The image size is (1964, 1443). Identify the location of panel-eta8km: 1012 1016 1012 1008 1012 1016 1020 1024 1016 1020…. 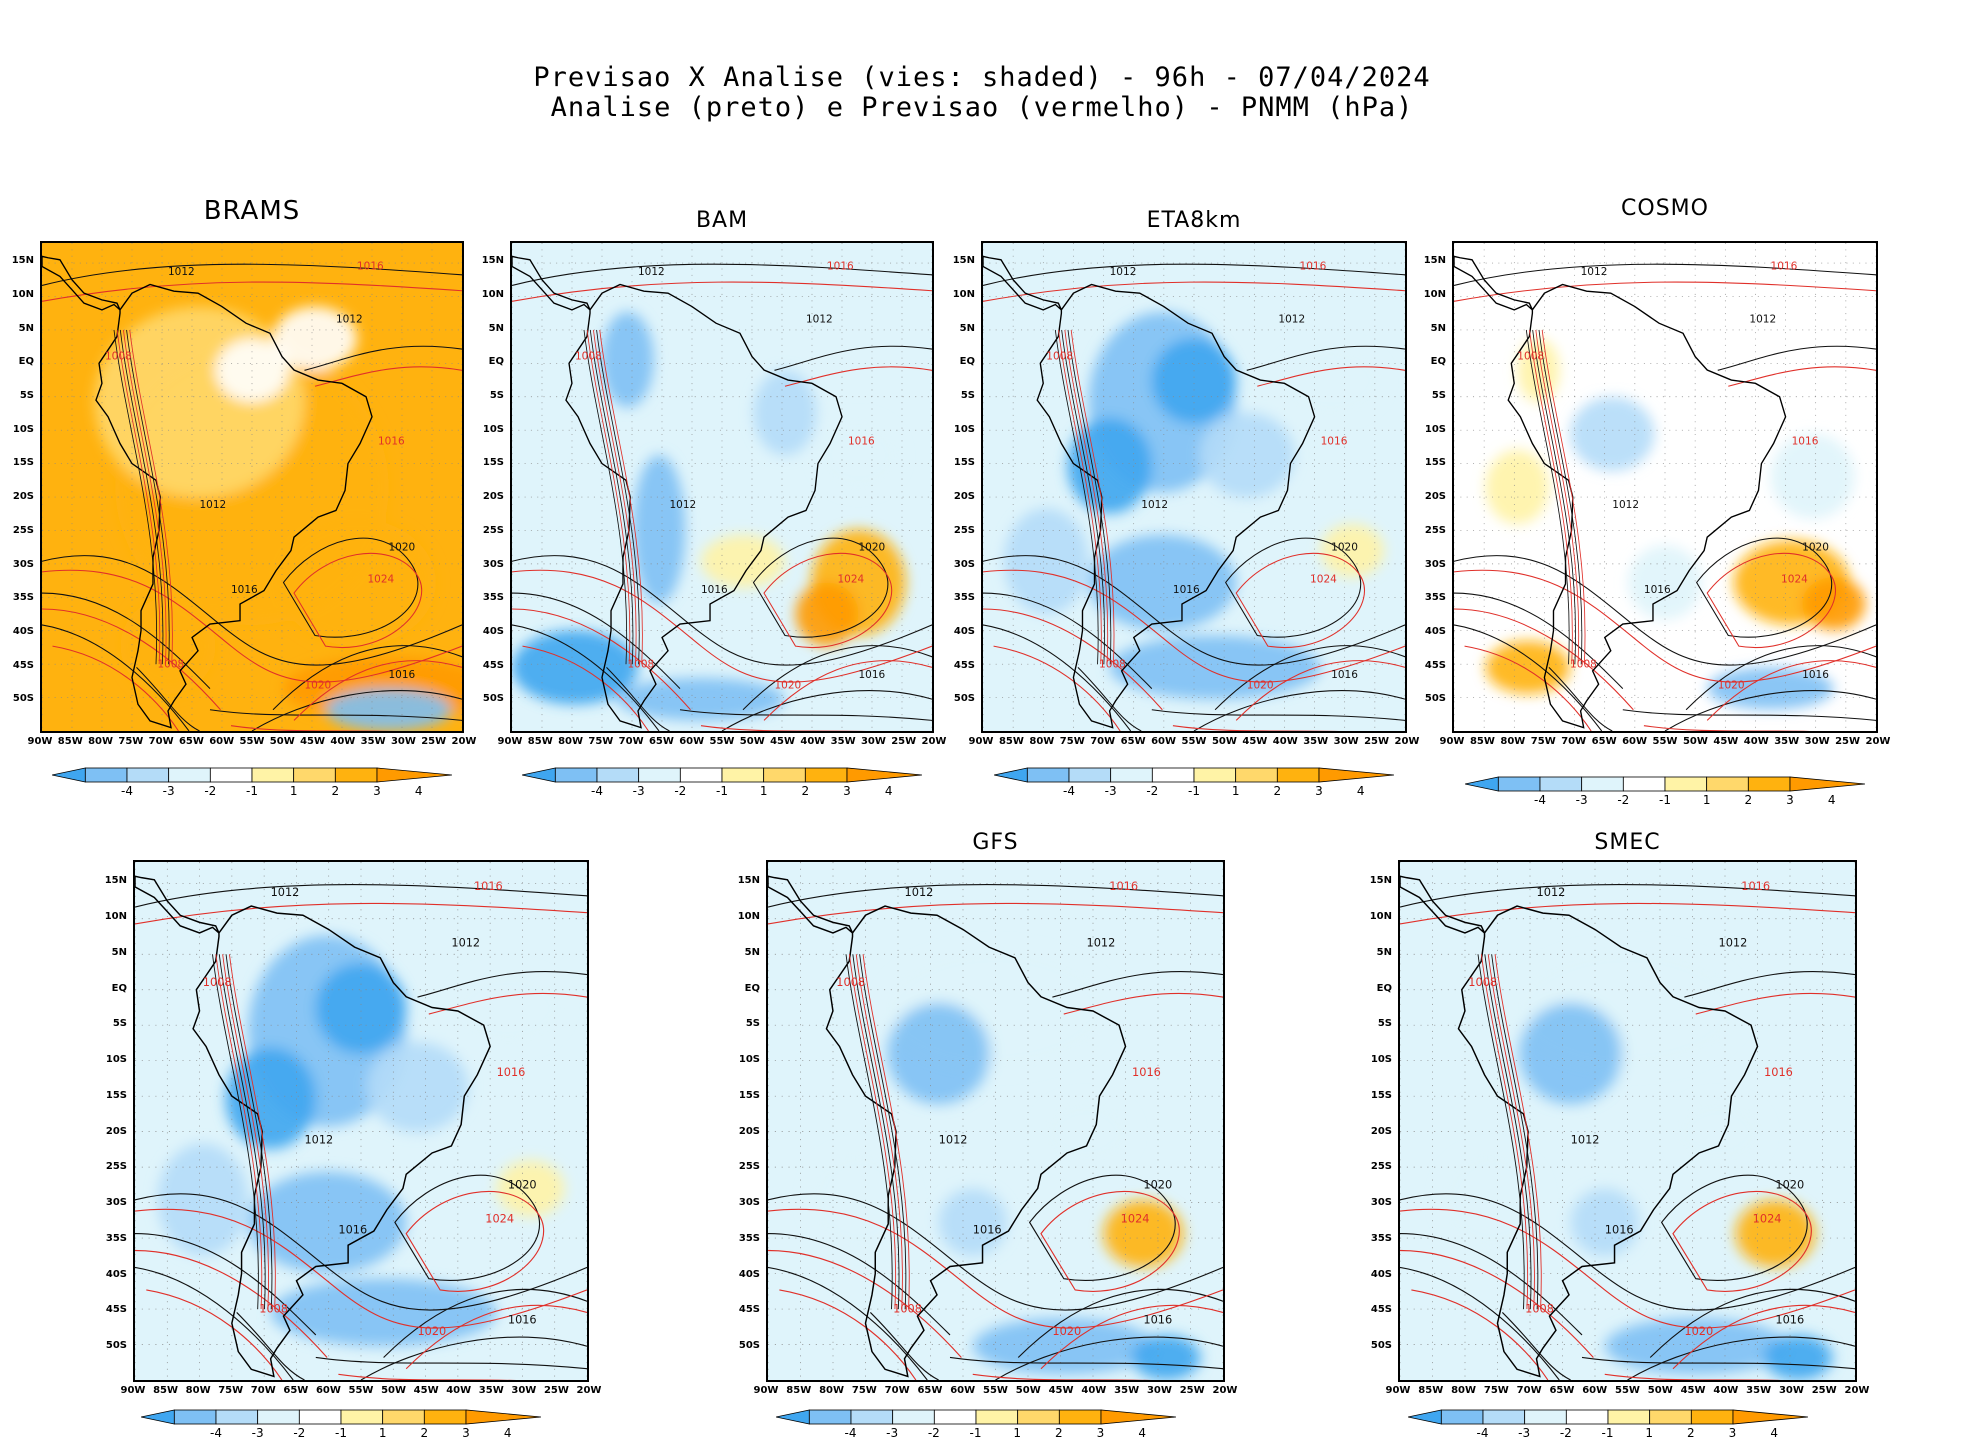
(1186, 494).